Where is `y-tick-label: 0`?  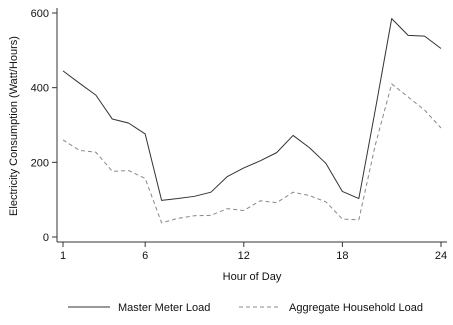
y-tick-label: 0 is located at coordinates (46, 238).